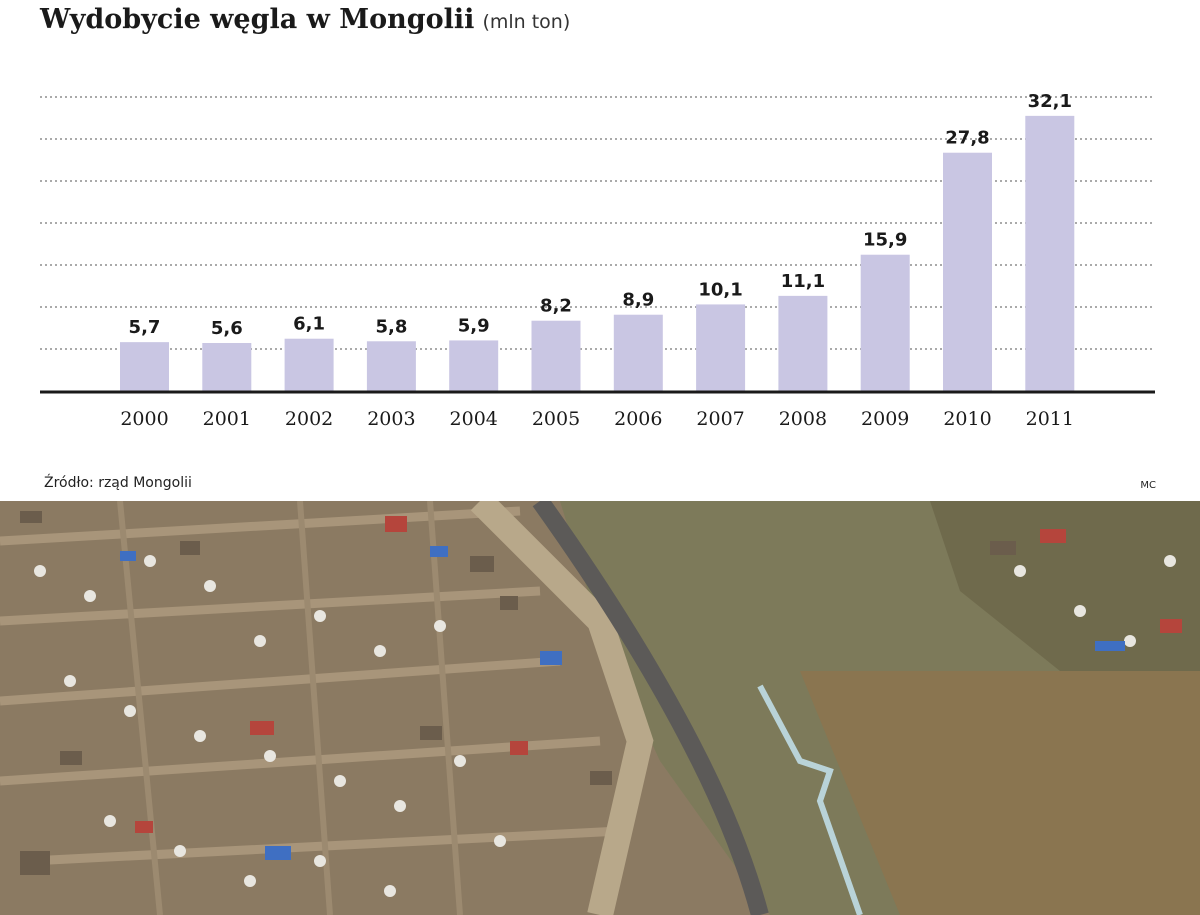  Describe the element at coordinates (638, 300) in the screenshot. I see `bar-value-label: 8,9` at that location.